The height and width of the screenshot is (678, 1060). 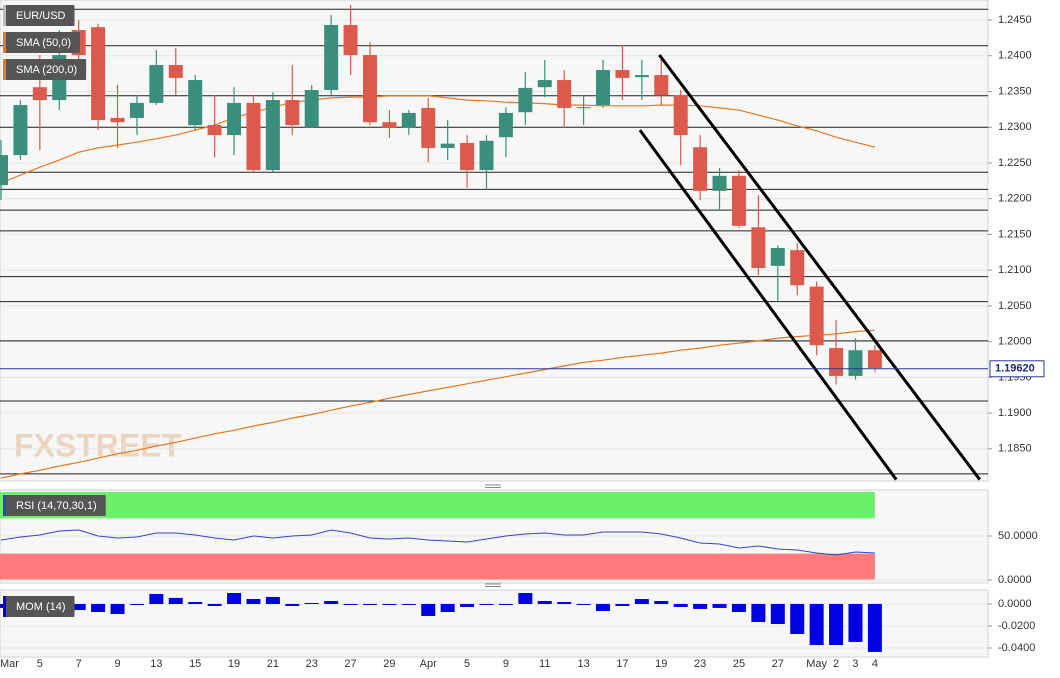 I want to click on y-tick-label: 1.2000, so click(x=1015, y=342).